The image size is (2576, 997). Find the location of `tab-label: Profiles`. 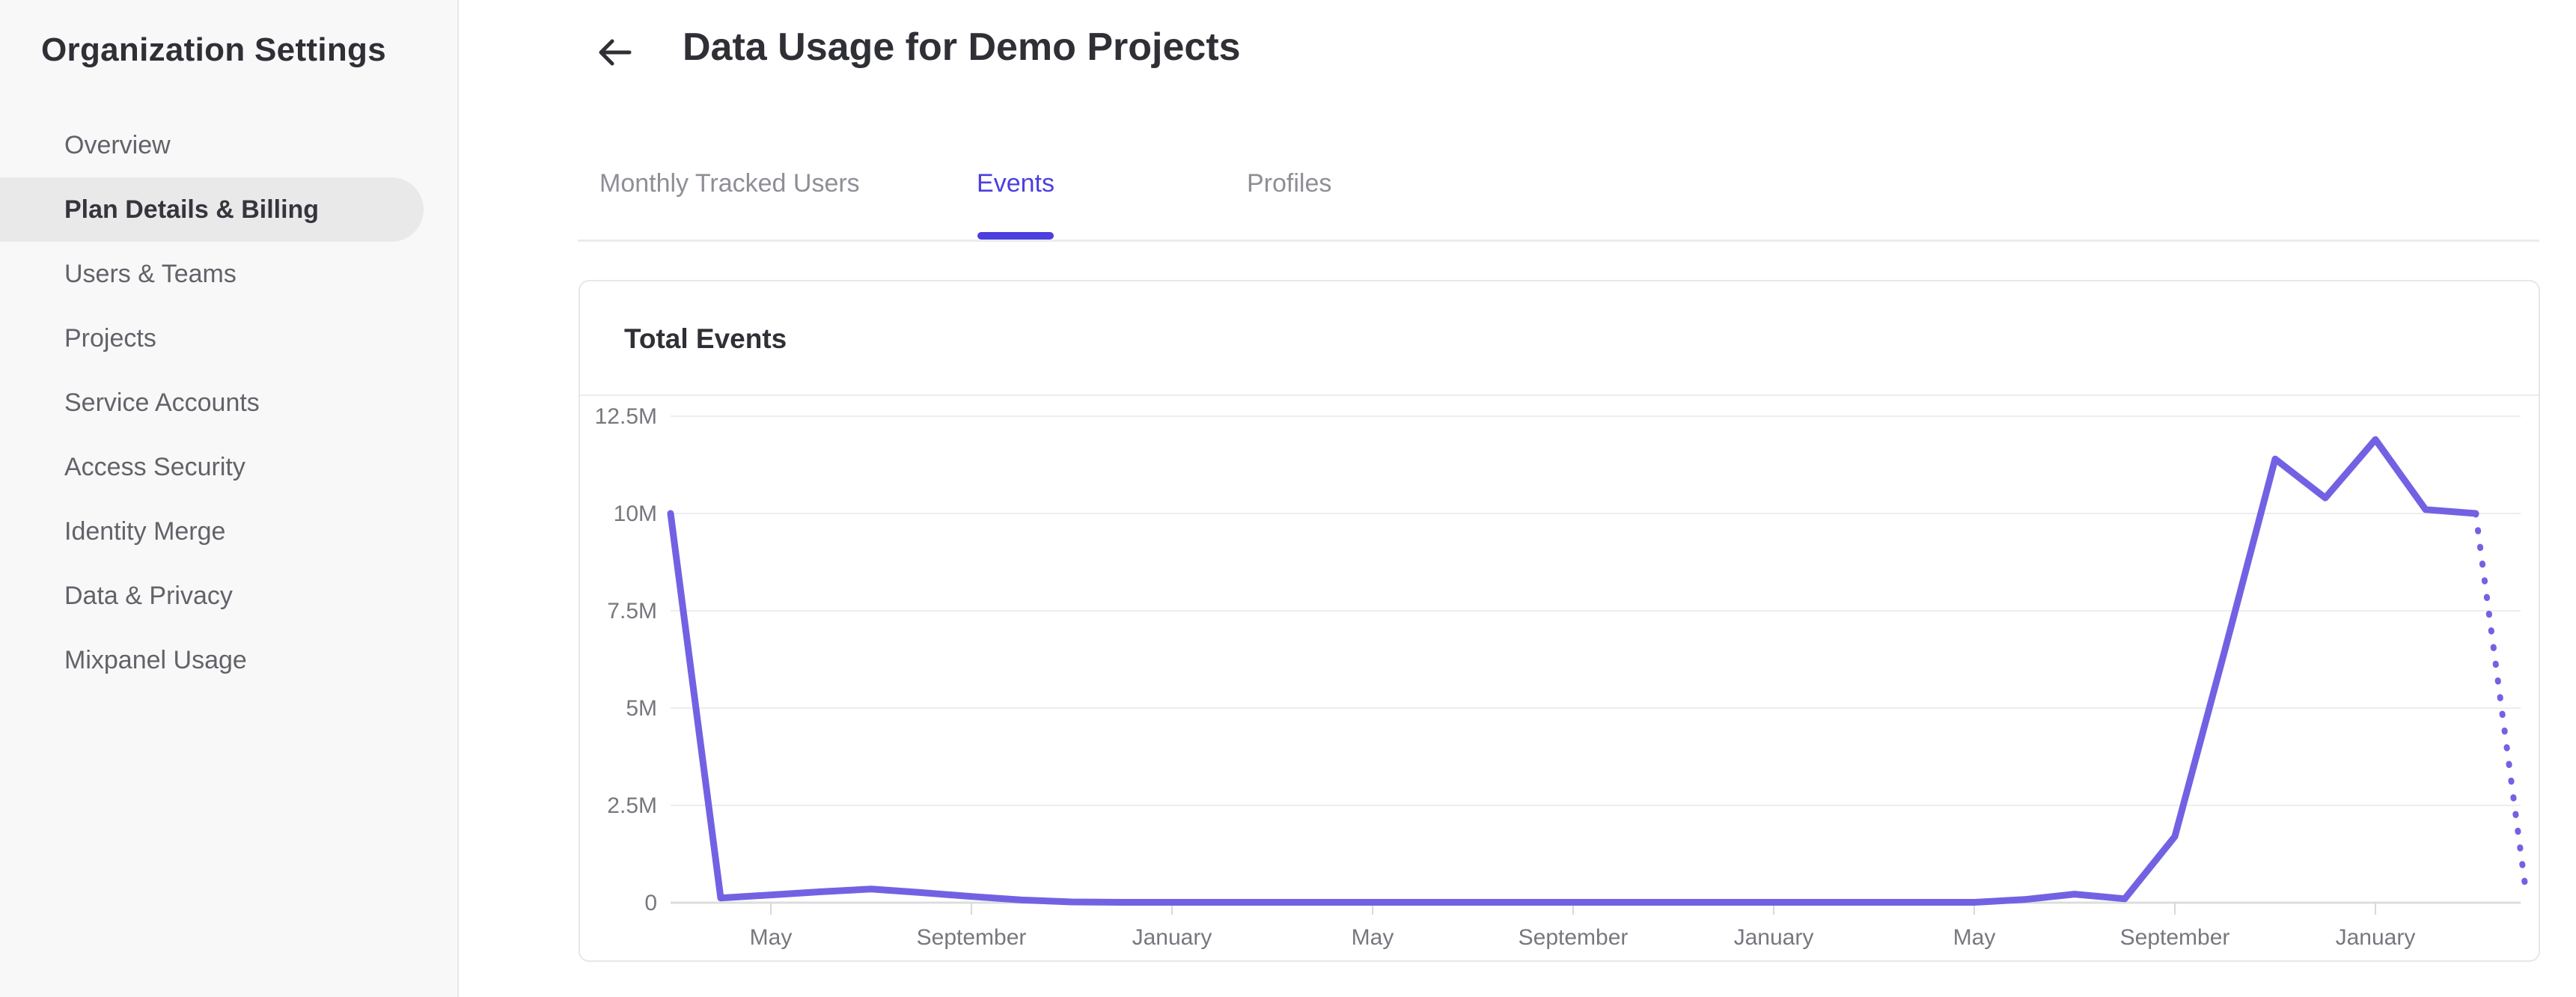

tab-label: Profiles is located at coordinates (1289, 183).